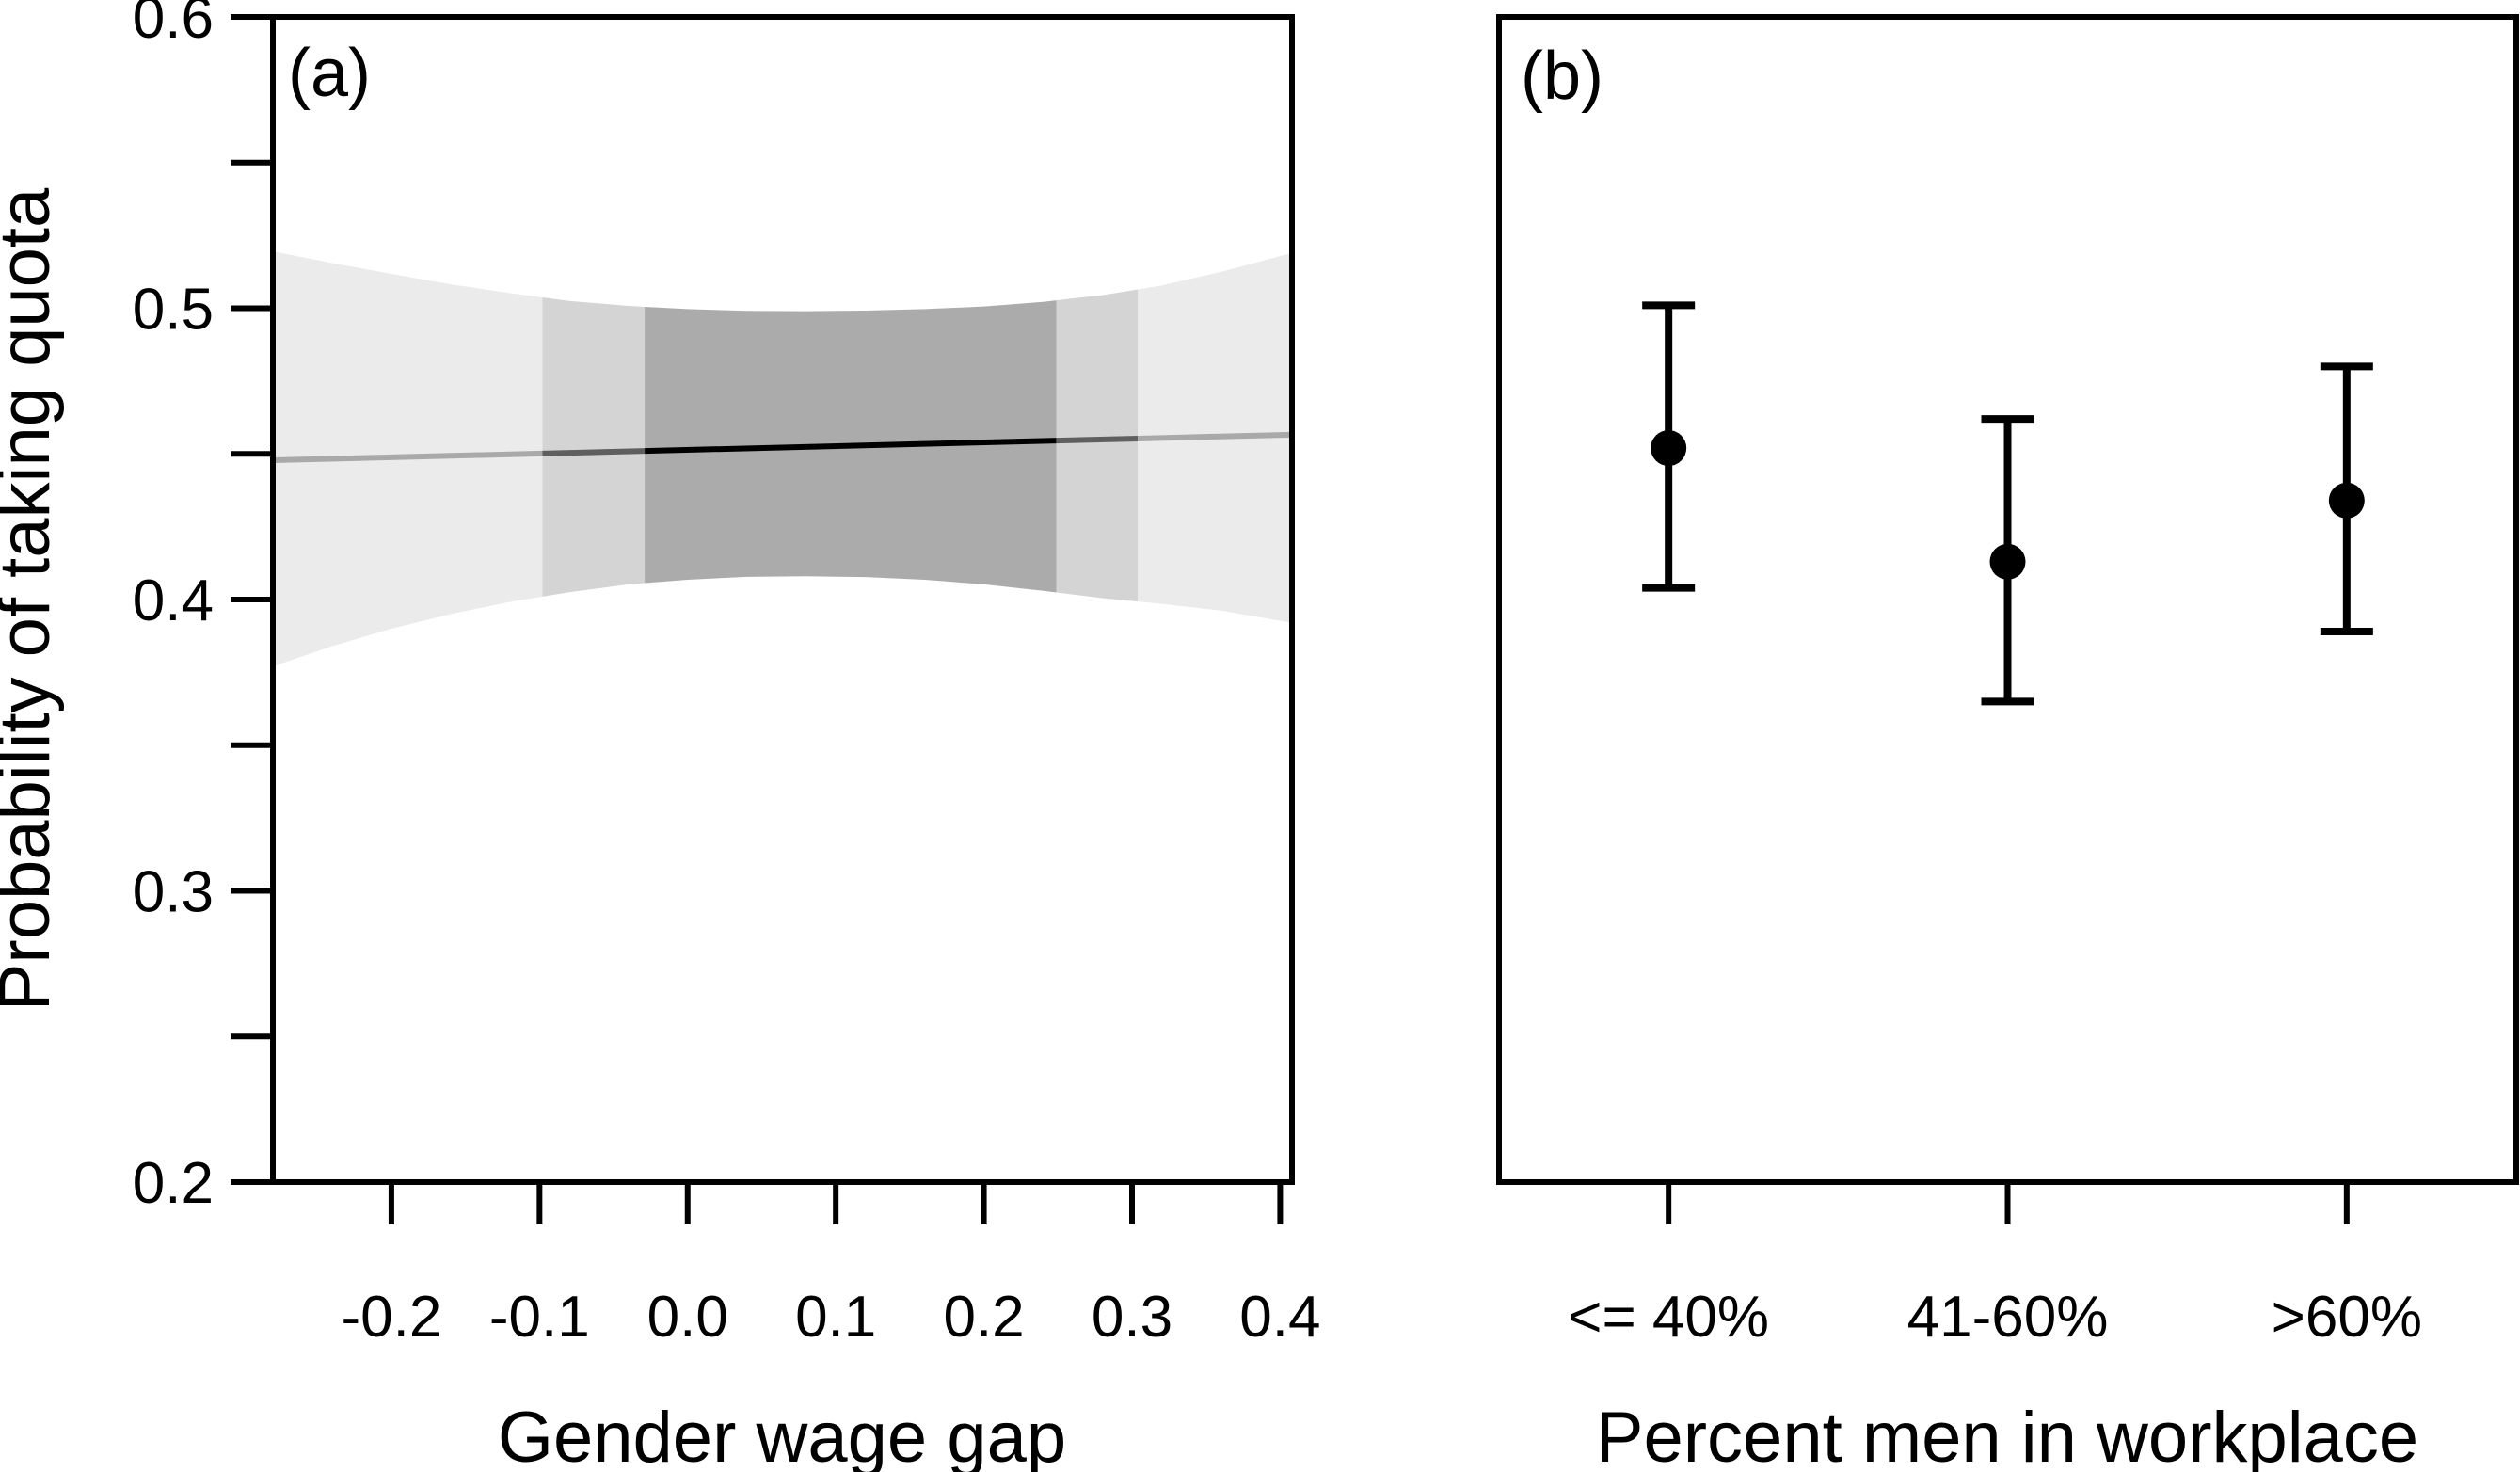 This screenshot has height=1472, width=2520. Describe the element at coordinates (1279, 1317) in the screenshot. I see `x-axis-tick-label: 0.4` at that location.